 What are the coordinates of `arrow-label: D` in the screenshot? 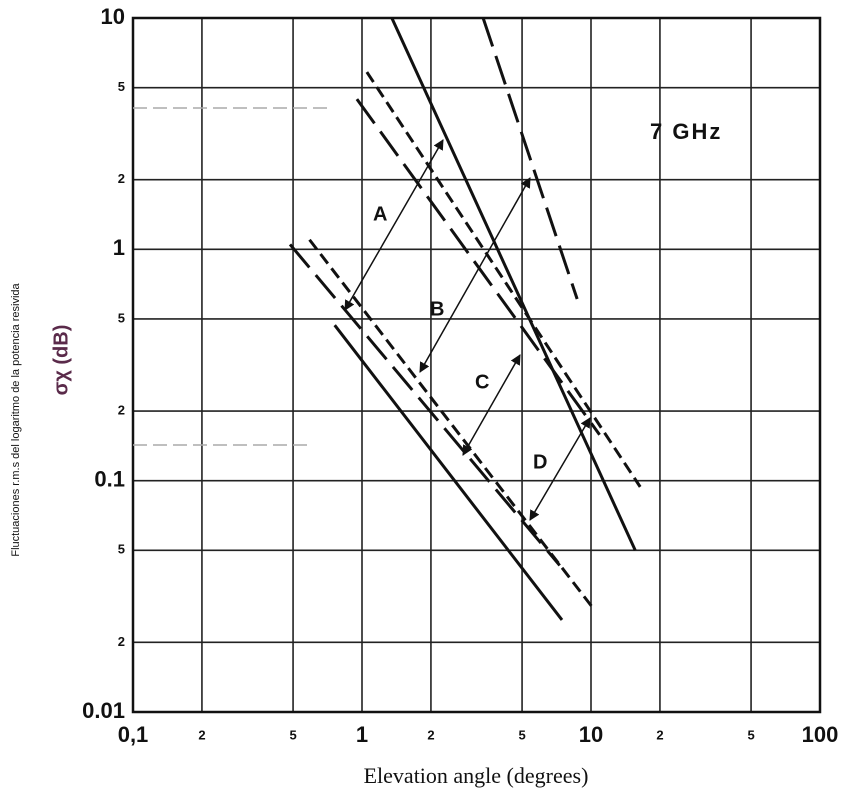 It's located at (540, 462).